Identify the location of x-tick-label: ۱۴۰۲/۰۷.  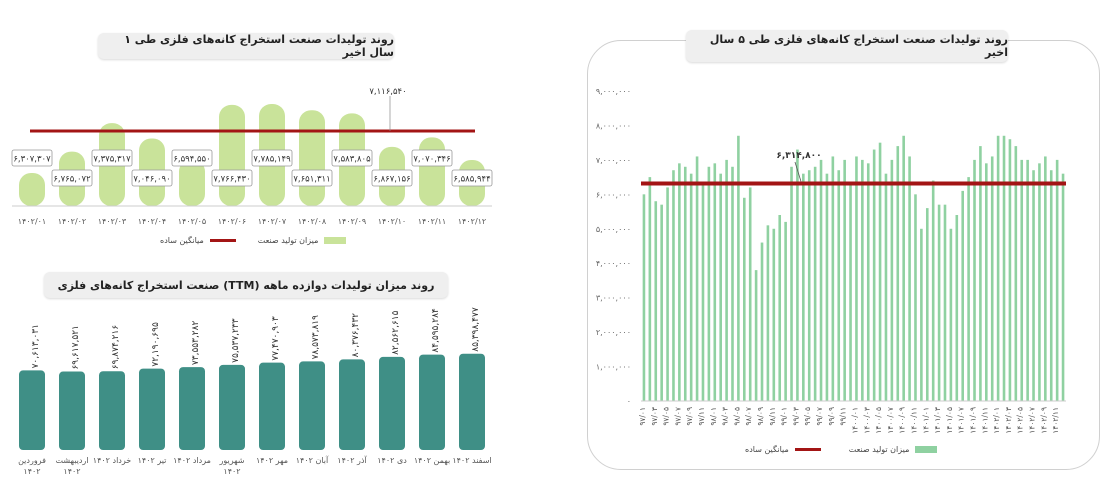
(1032, 420).